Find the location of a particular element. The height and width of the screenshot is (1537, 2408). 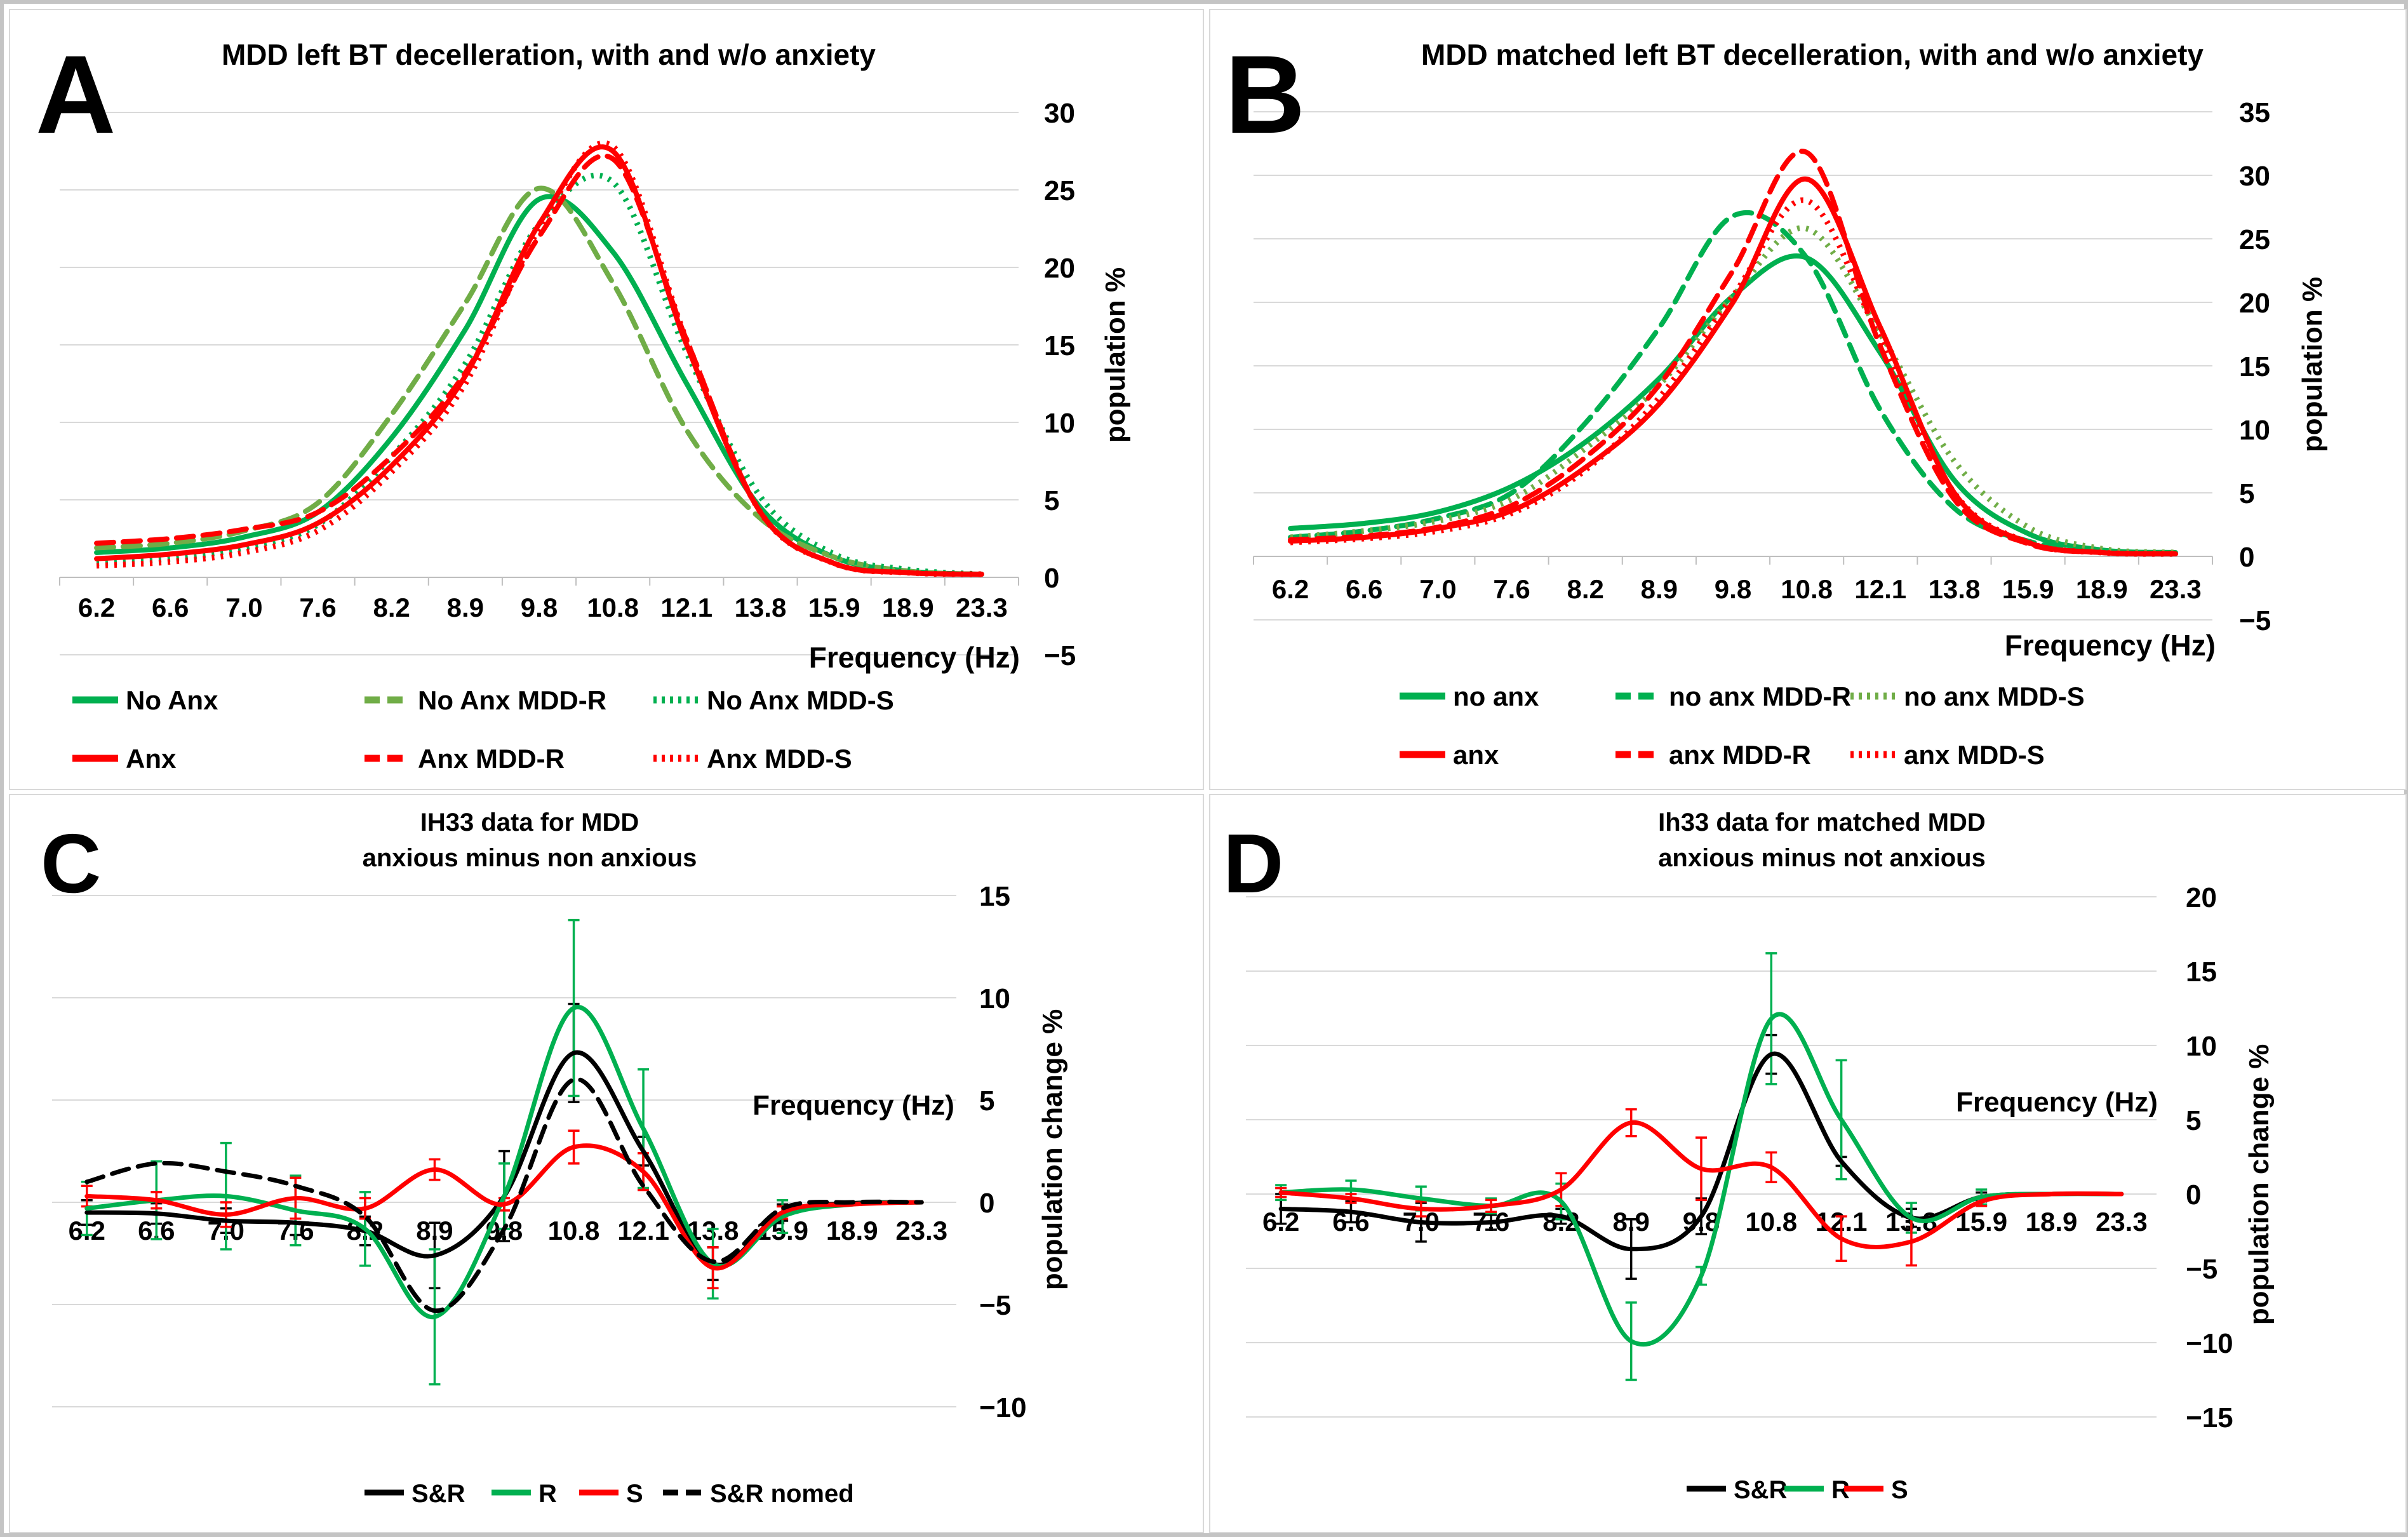

y-tick-labels: 20 15 10 5 0 −5 −10 −15 is located at coordinates (2210, 1157).